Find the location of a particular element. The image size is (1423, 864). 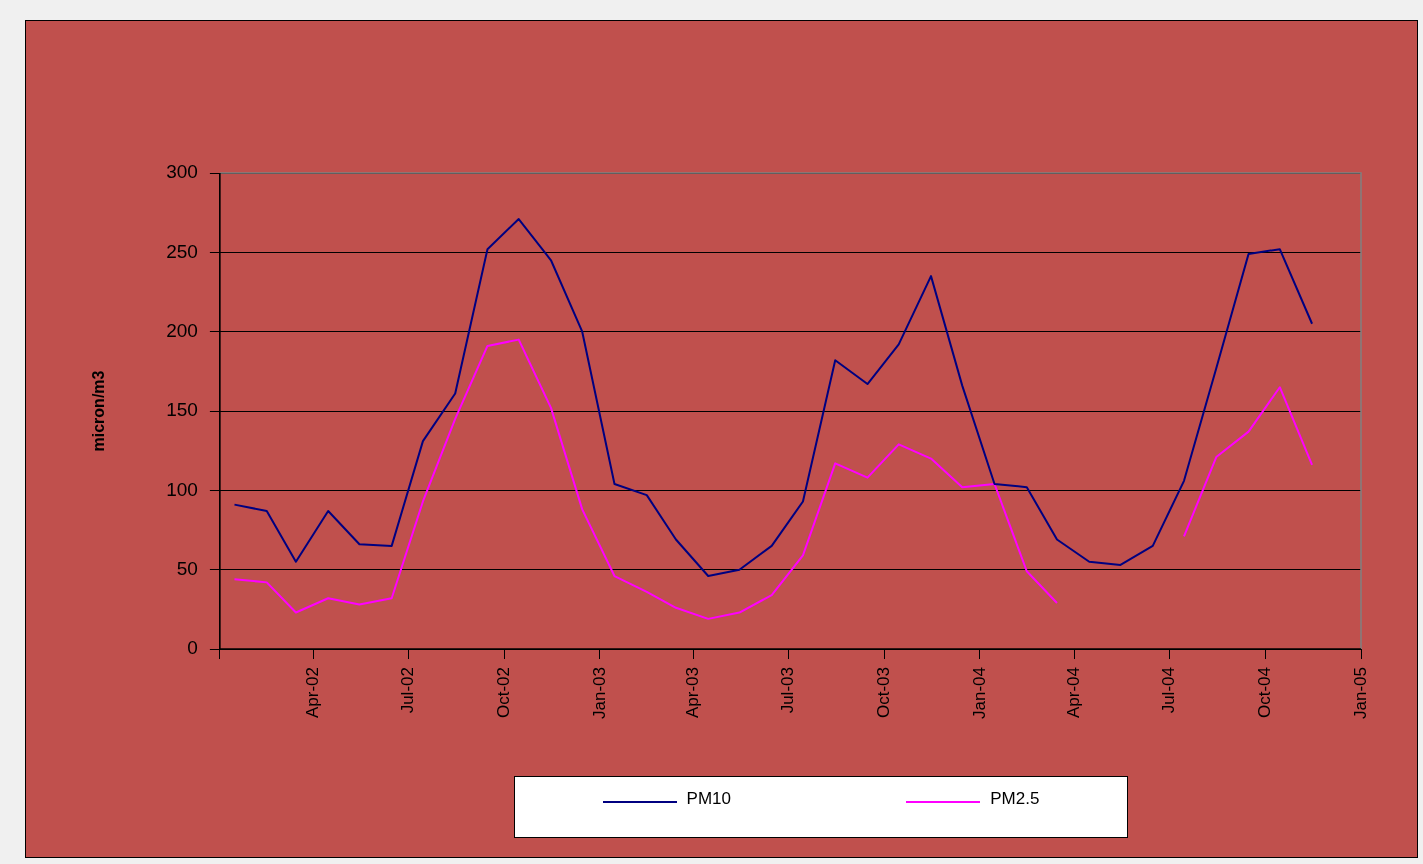

y-tick-label: 150 is located at coordinates (182, 410).